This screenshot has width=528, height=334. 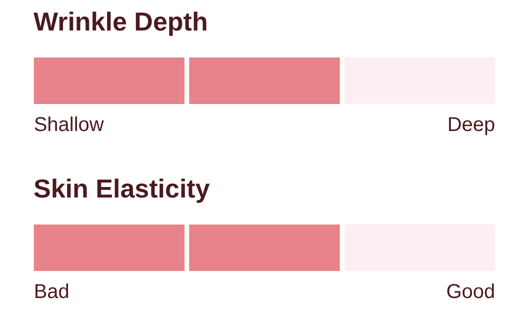 I want to click on text: Bad, so click(x=52, y=292).